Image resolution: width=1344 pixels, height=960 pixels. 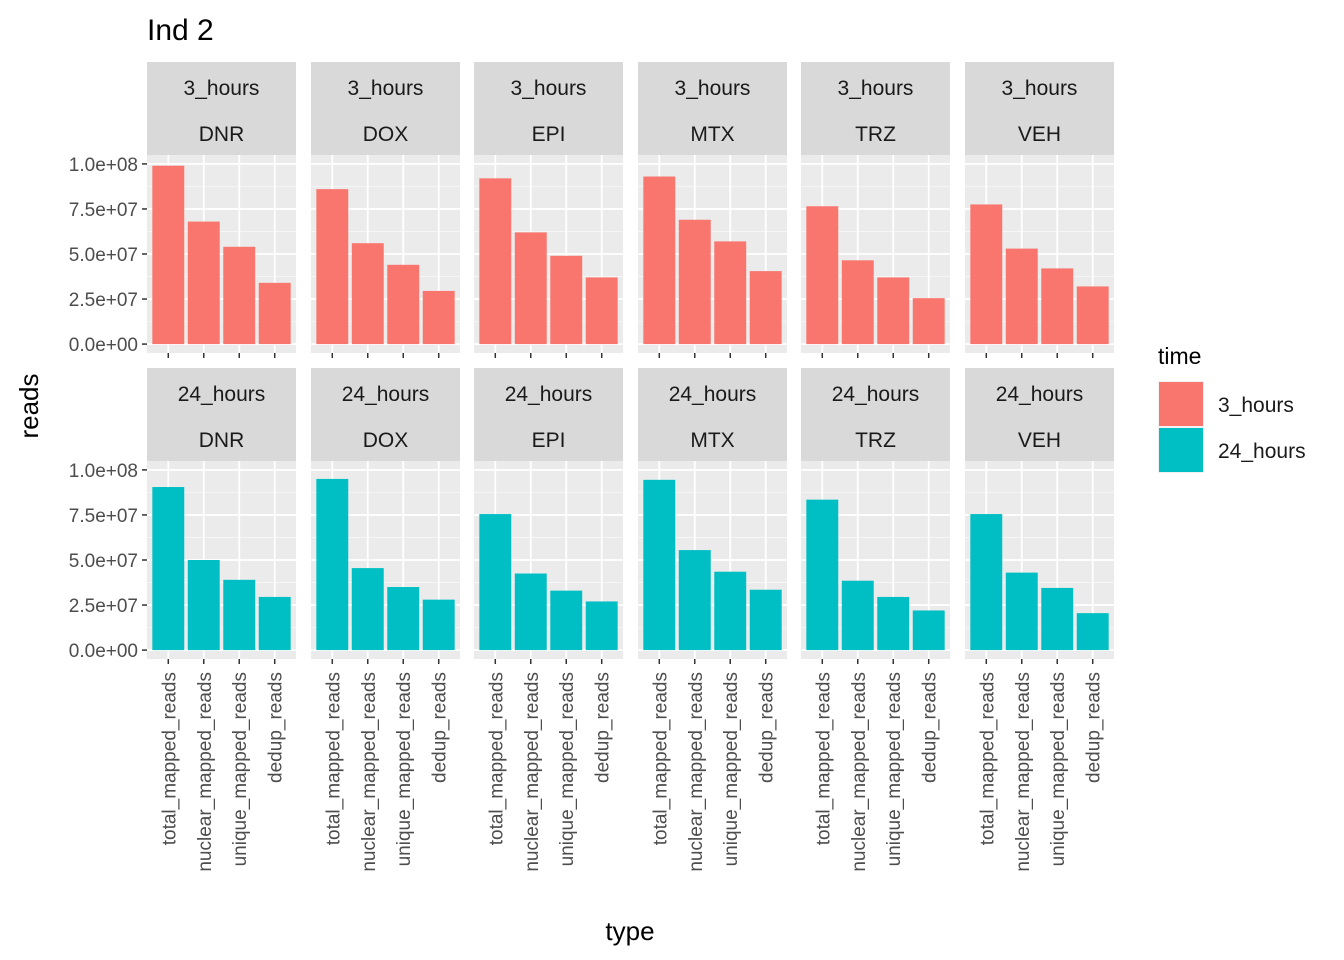 I want to click on legend-title: time, so click(x=1179, y=356).